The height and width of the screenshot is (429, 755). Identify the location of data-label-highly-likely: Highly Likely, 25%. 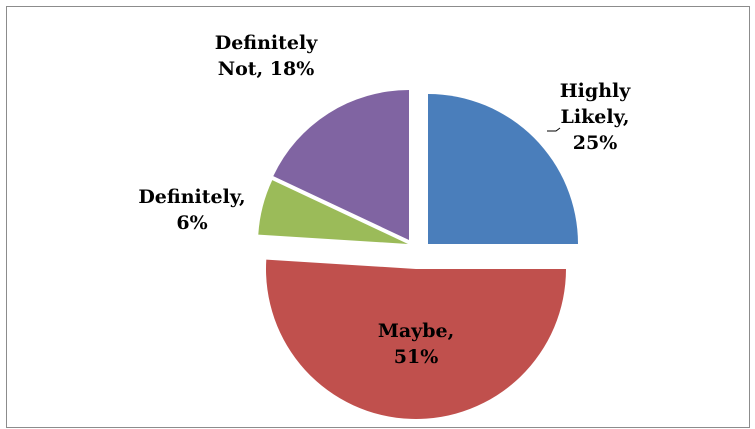
(595, 117).